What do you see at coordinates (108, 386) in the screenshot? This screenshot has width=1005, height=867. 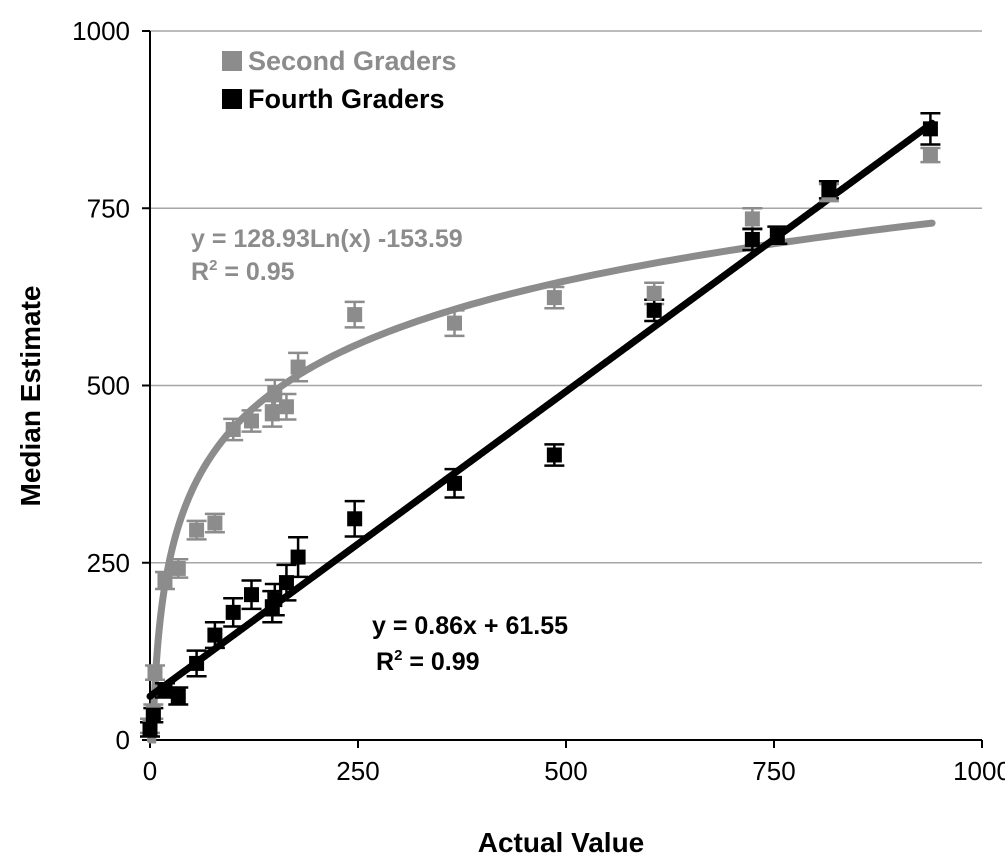 I see `y-tick-label: 500` at bounding box center [108, 386].